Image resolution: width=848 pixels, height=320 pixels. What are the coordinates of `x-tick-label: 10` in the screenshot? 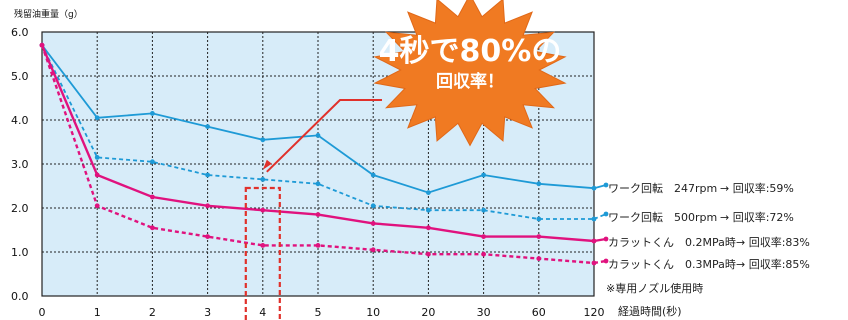 It's located at (373, 312).